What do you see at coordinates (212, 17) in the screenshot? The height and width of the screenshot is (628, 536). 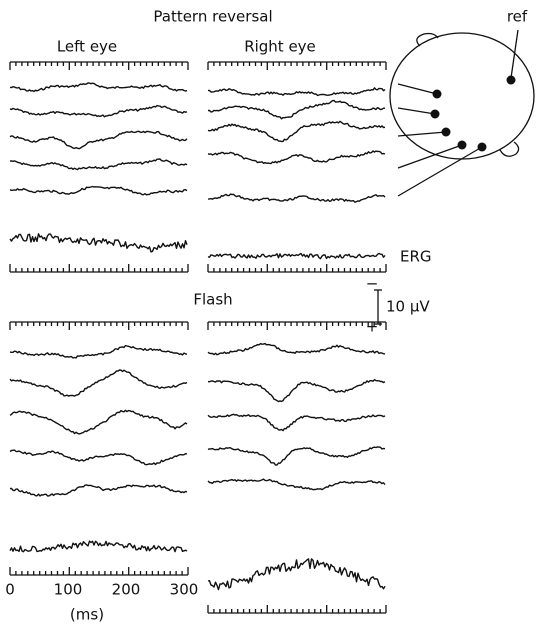 I see `title: Pattern reversal` at bounding box center [212, 17].